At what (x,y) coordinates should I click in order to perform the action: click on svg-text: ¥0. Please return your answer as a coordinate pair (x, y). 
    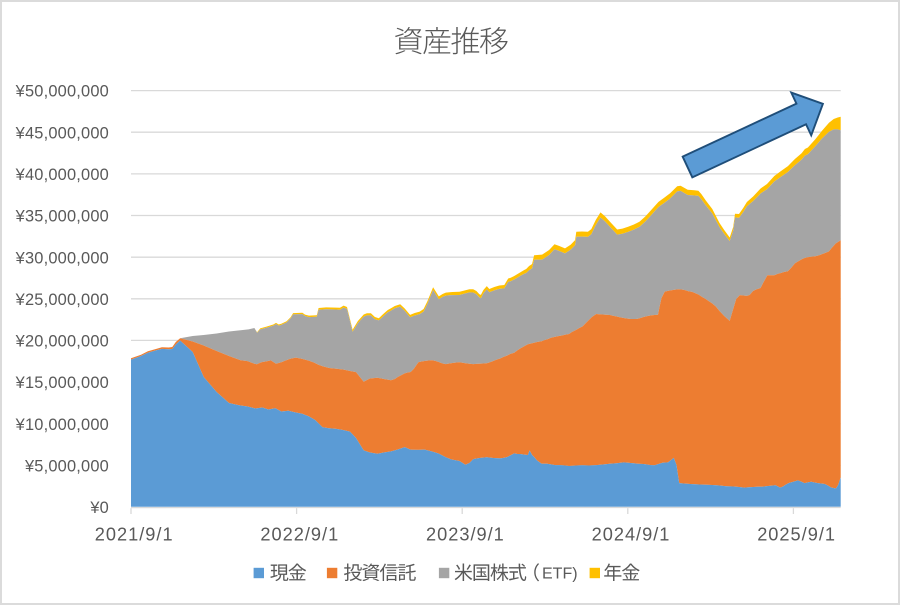
    Looking at the image, I should click on (99, 508).